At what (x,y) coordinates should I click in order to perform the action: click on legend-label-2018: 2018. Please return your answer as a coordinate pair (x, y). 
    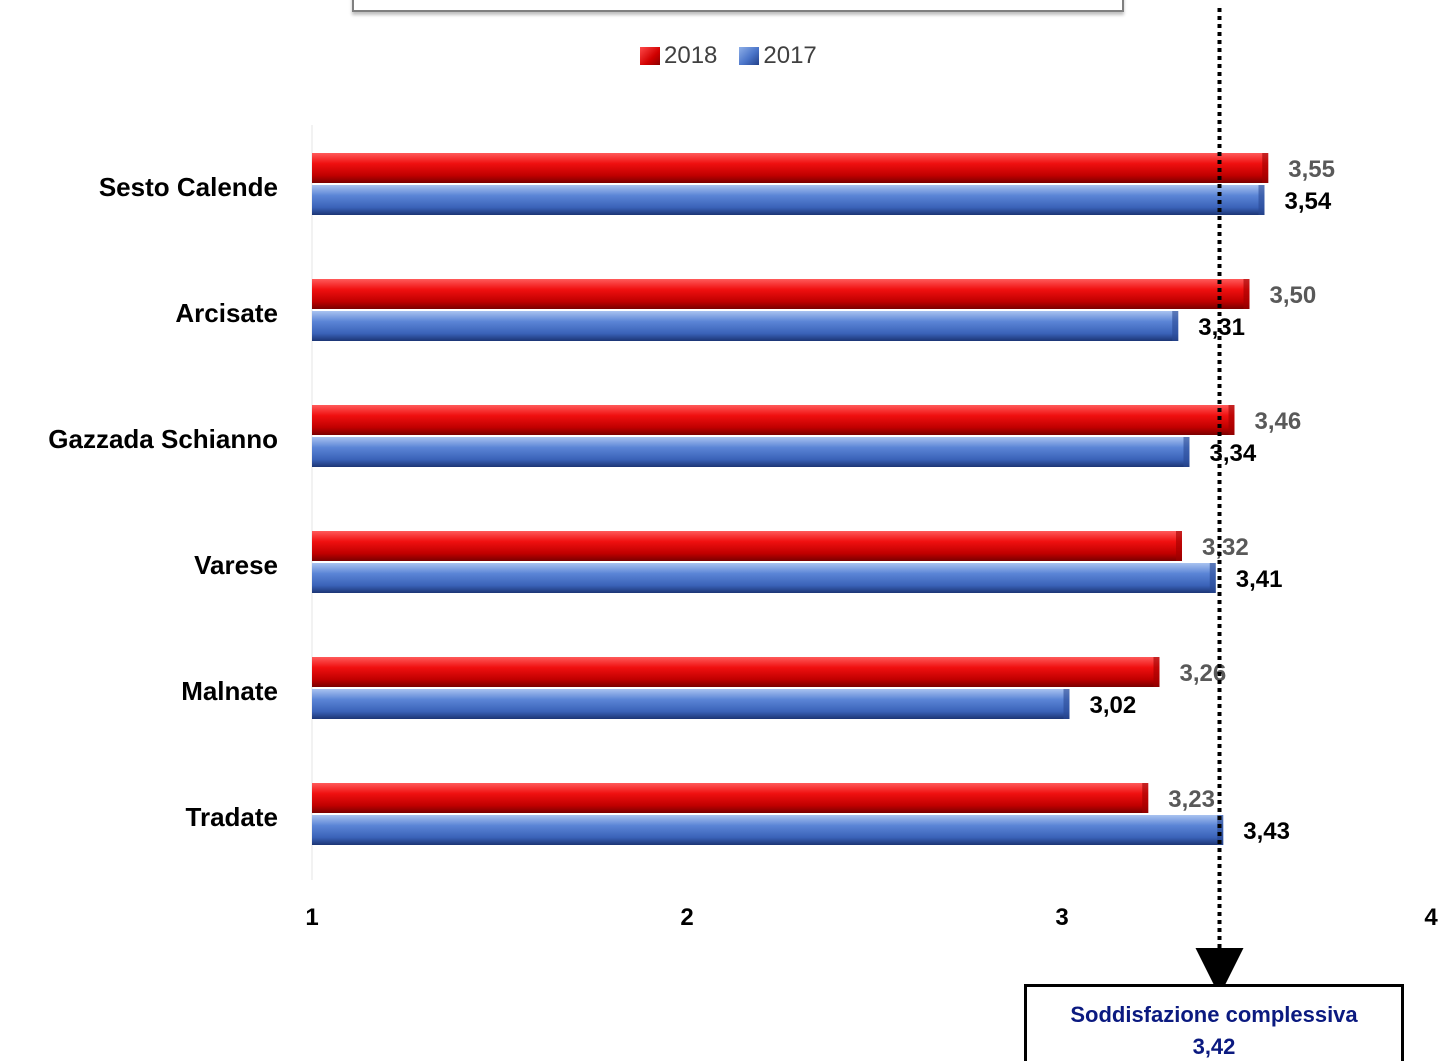
    Looking at the image, I should click on (691, 55).